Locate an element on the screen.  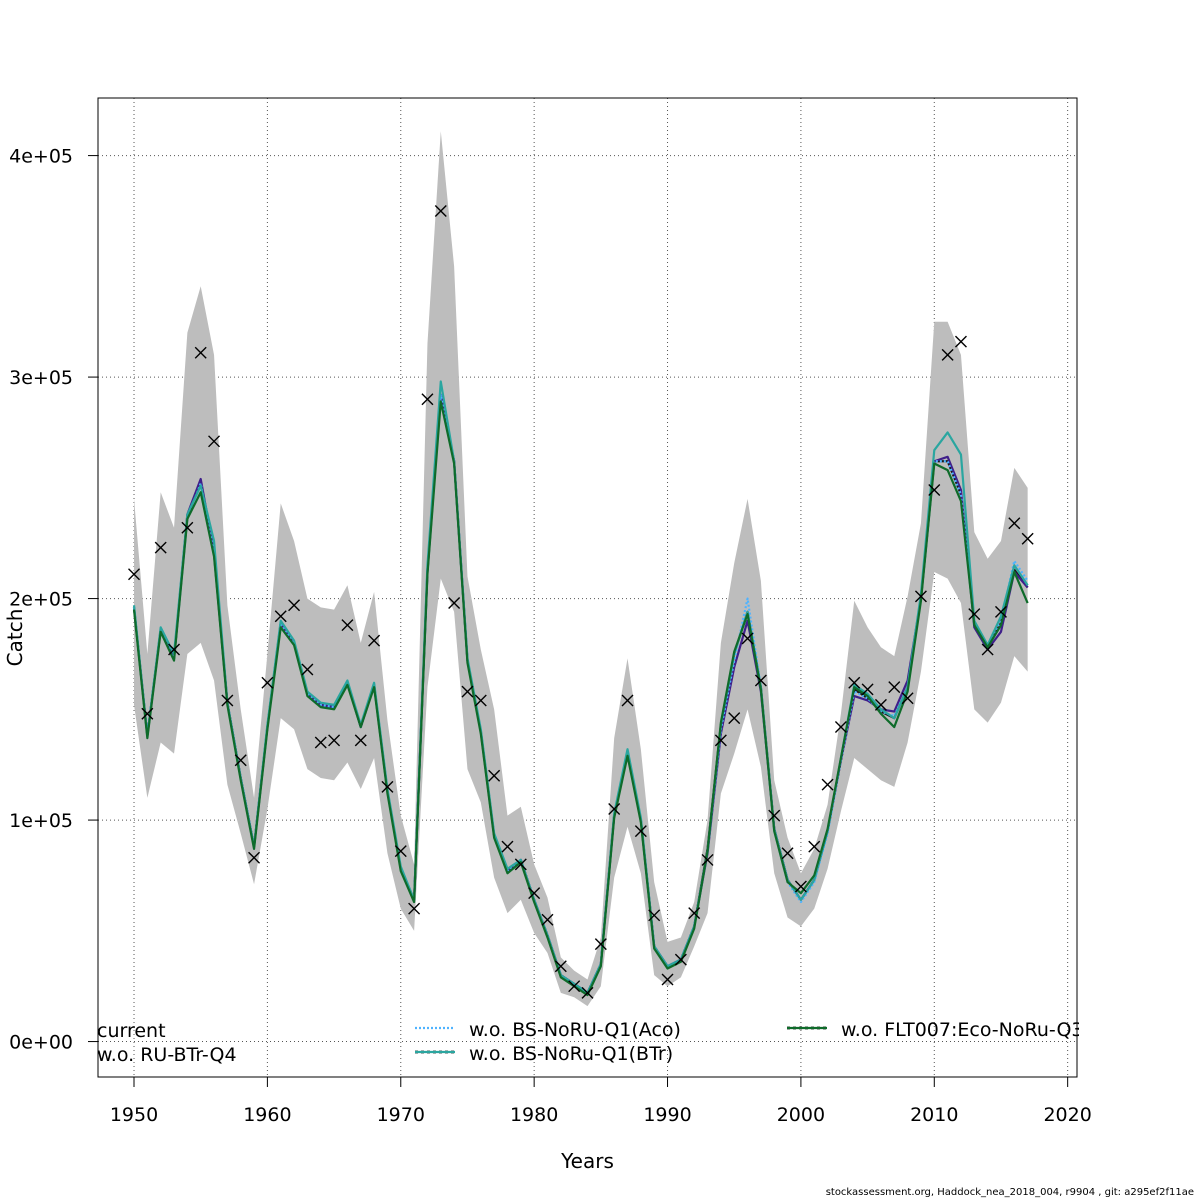
y-tick-label: 3e+05 is located at coordinates (41, 378).